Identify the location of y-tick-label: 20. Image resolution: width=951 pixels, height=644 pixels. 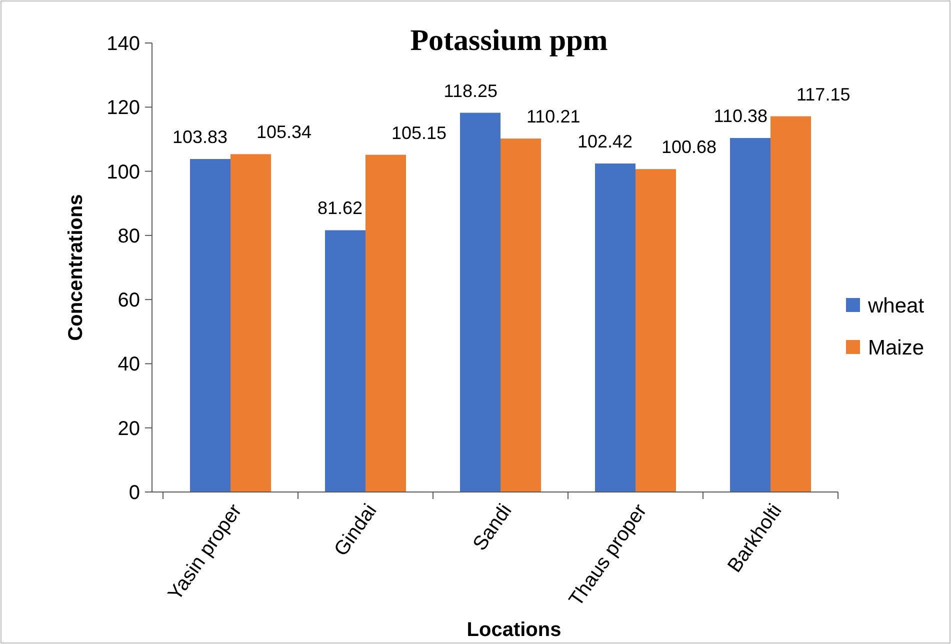
(129, 429).